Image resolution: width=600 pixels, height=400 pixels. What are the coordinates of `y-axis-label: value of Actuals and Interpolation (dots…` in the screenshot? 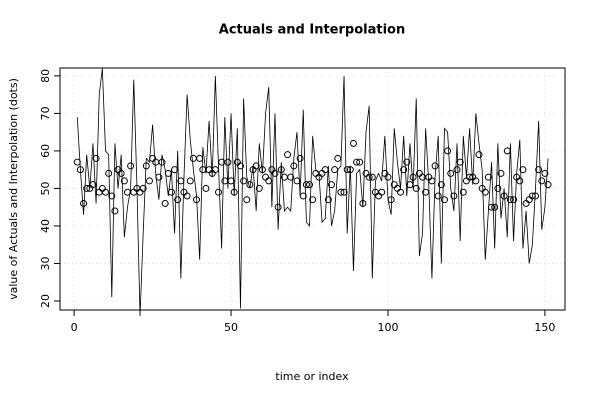 It's located at (13, 189).